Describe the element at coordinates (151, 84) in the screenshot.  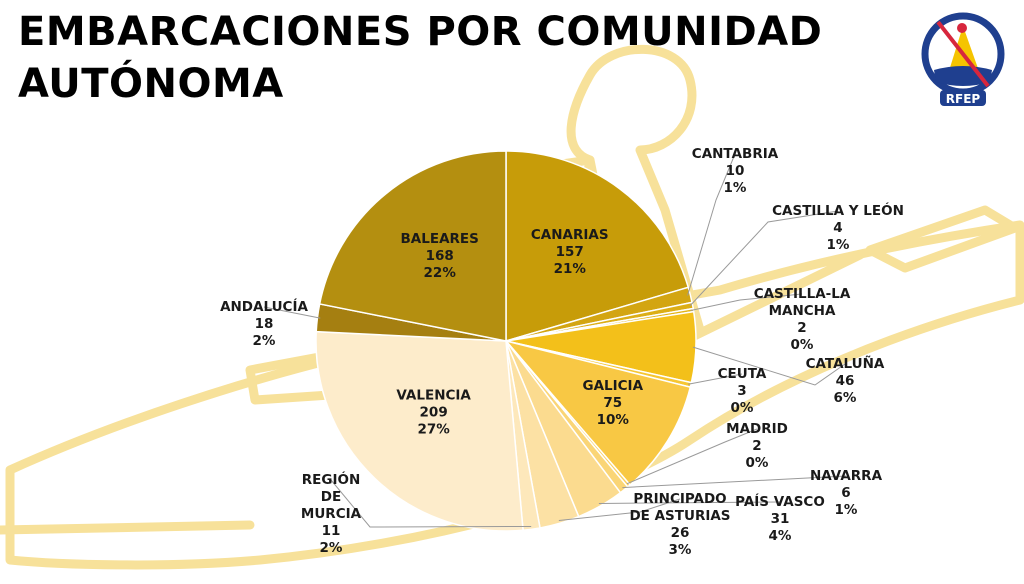
I see `title-line-2: AUTÓNOMA` at that location.